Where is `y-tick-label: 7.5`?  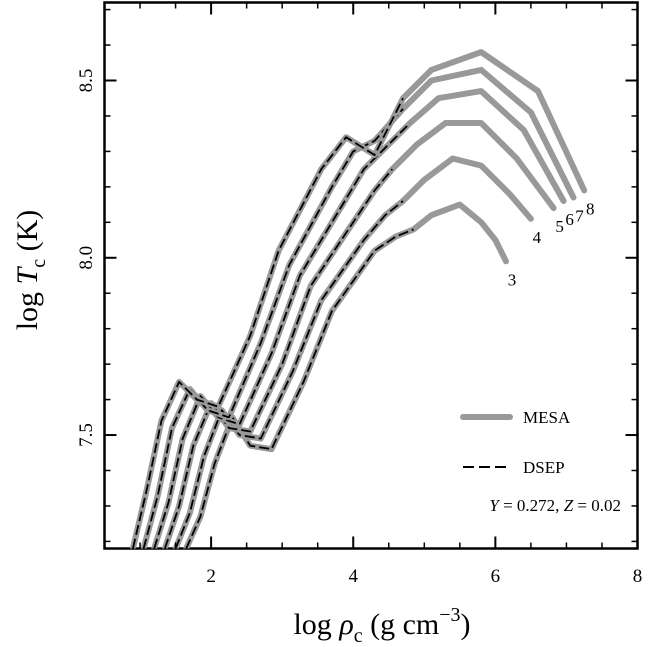
y-tick-label: 7.5 is located at coordinates (86, 435).